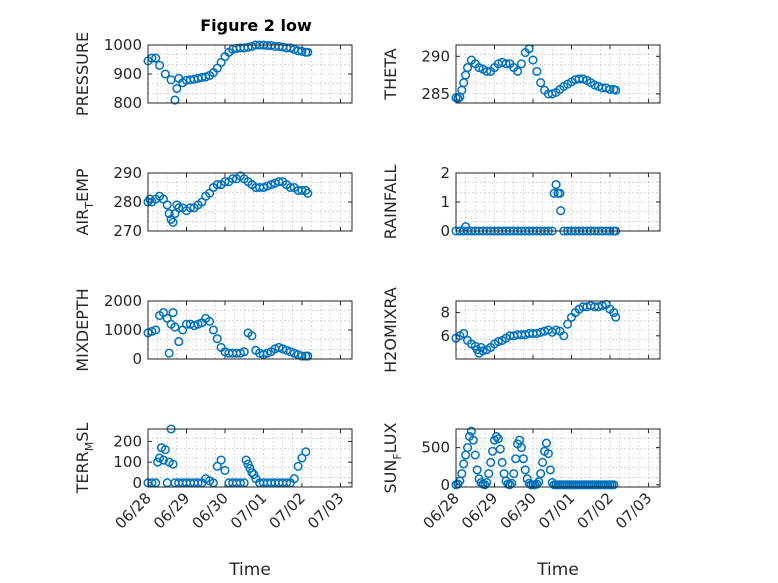 The width and height of the screenshot is (778, 583). Describe the element at coordinates (127, 462) in the screenshot. I see `y-tick-label: 100` at that location.